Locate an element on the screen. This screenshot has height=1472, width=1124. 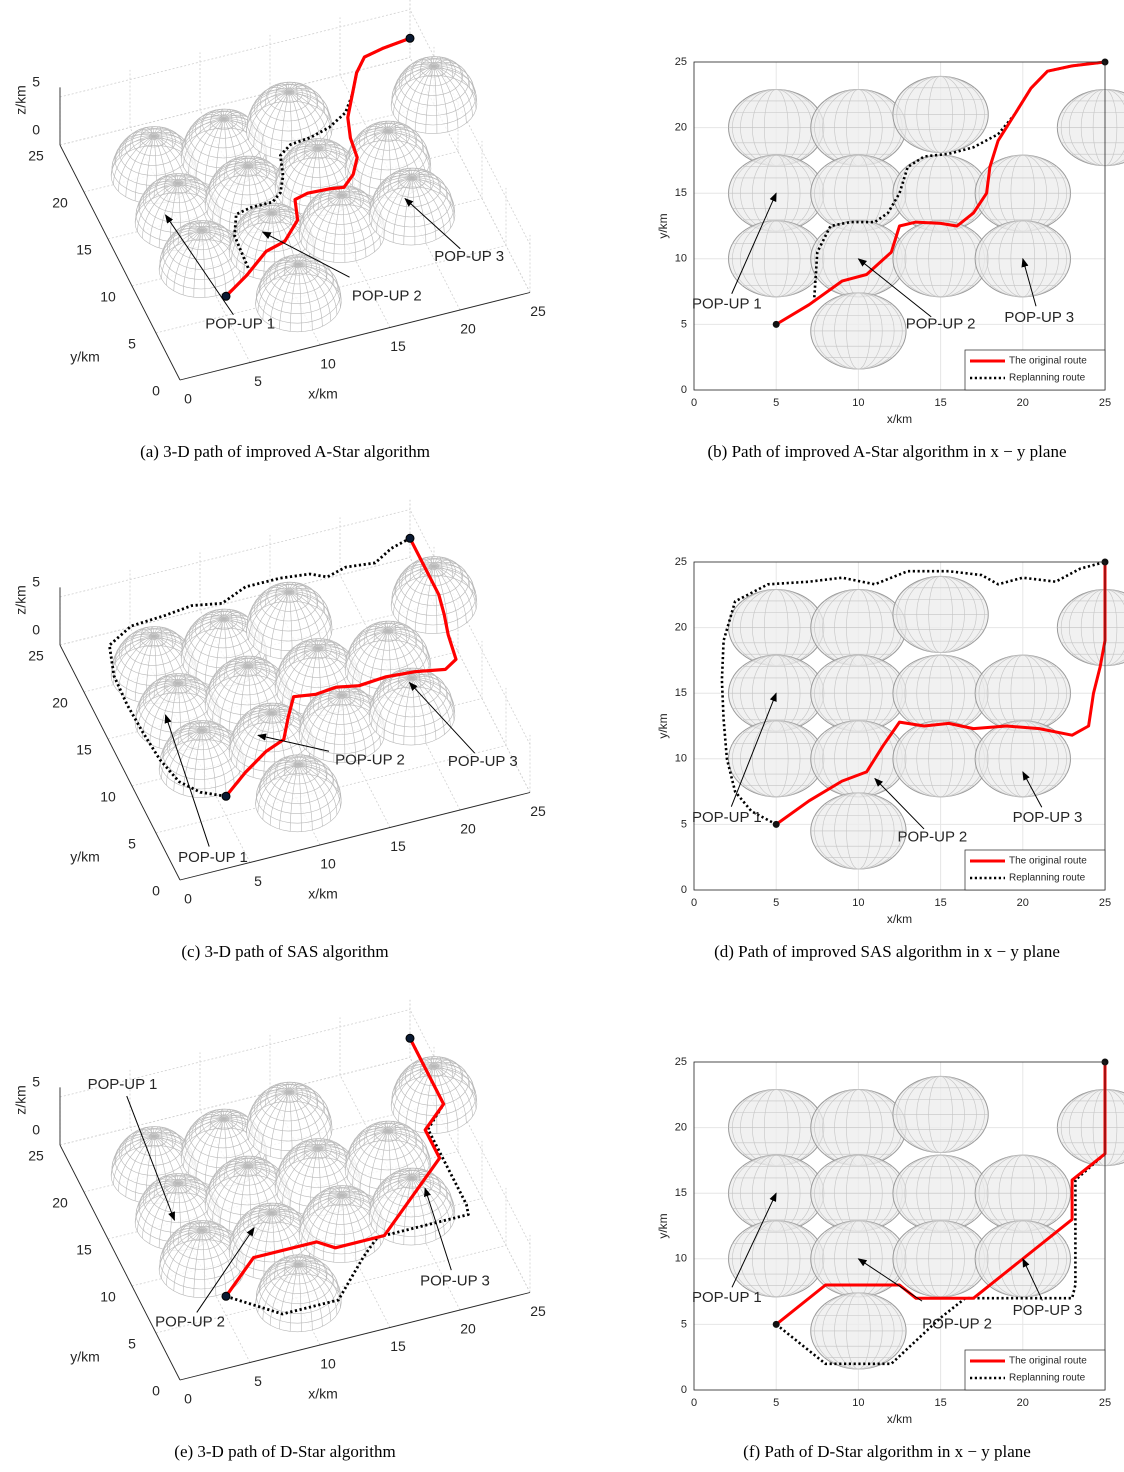
y-tick-label: 25 is located at coordinates (681, 62).